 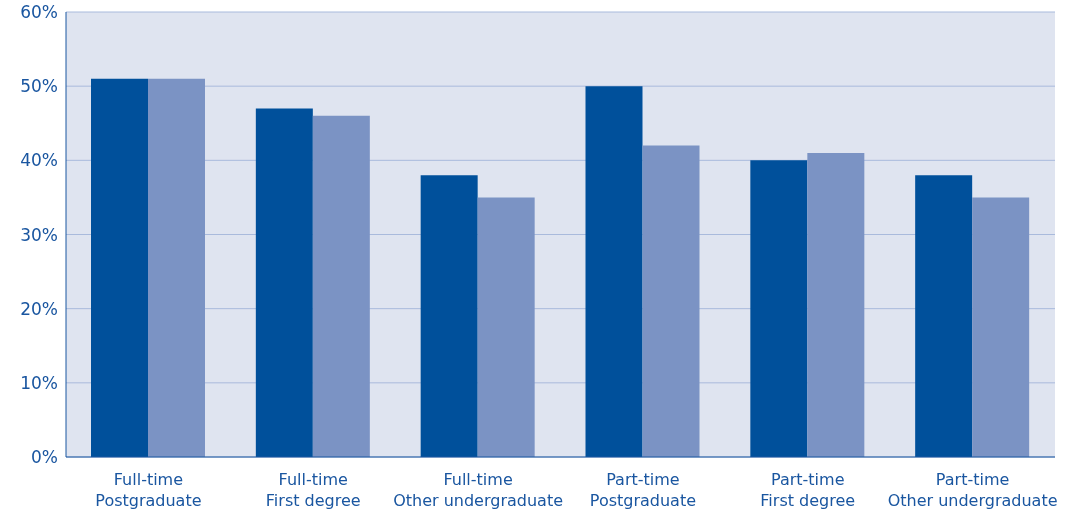 I want to click on y-tick-label: 10%, so click(x=39, y=382).